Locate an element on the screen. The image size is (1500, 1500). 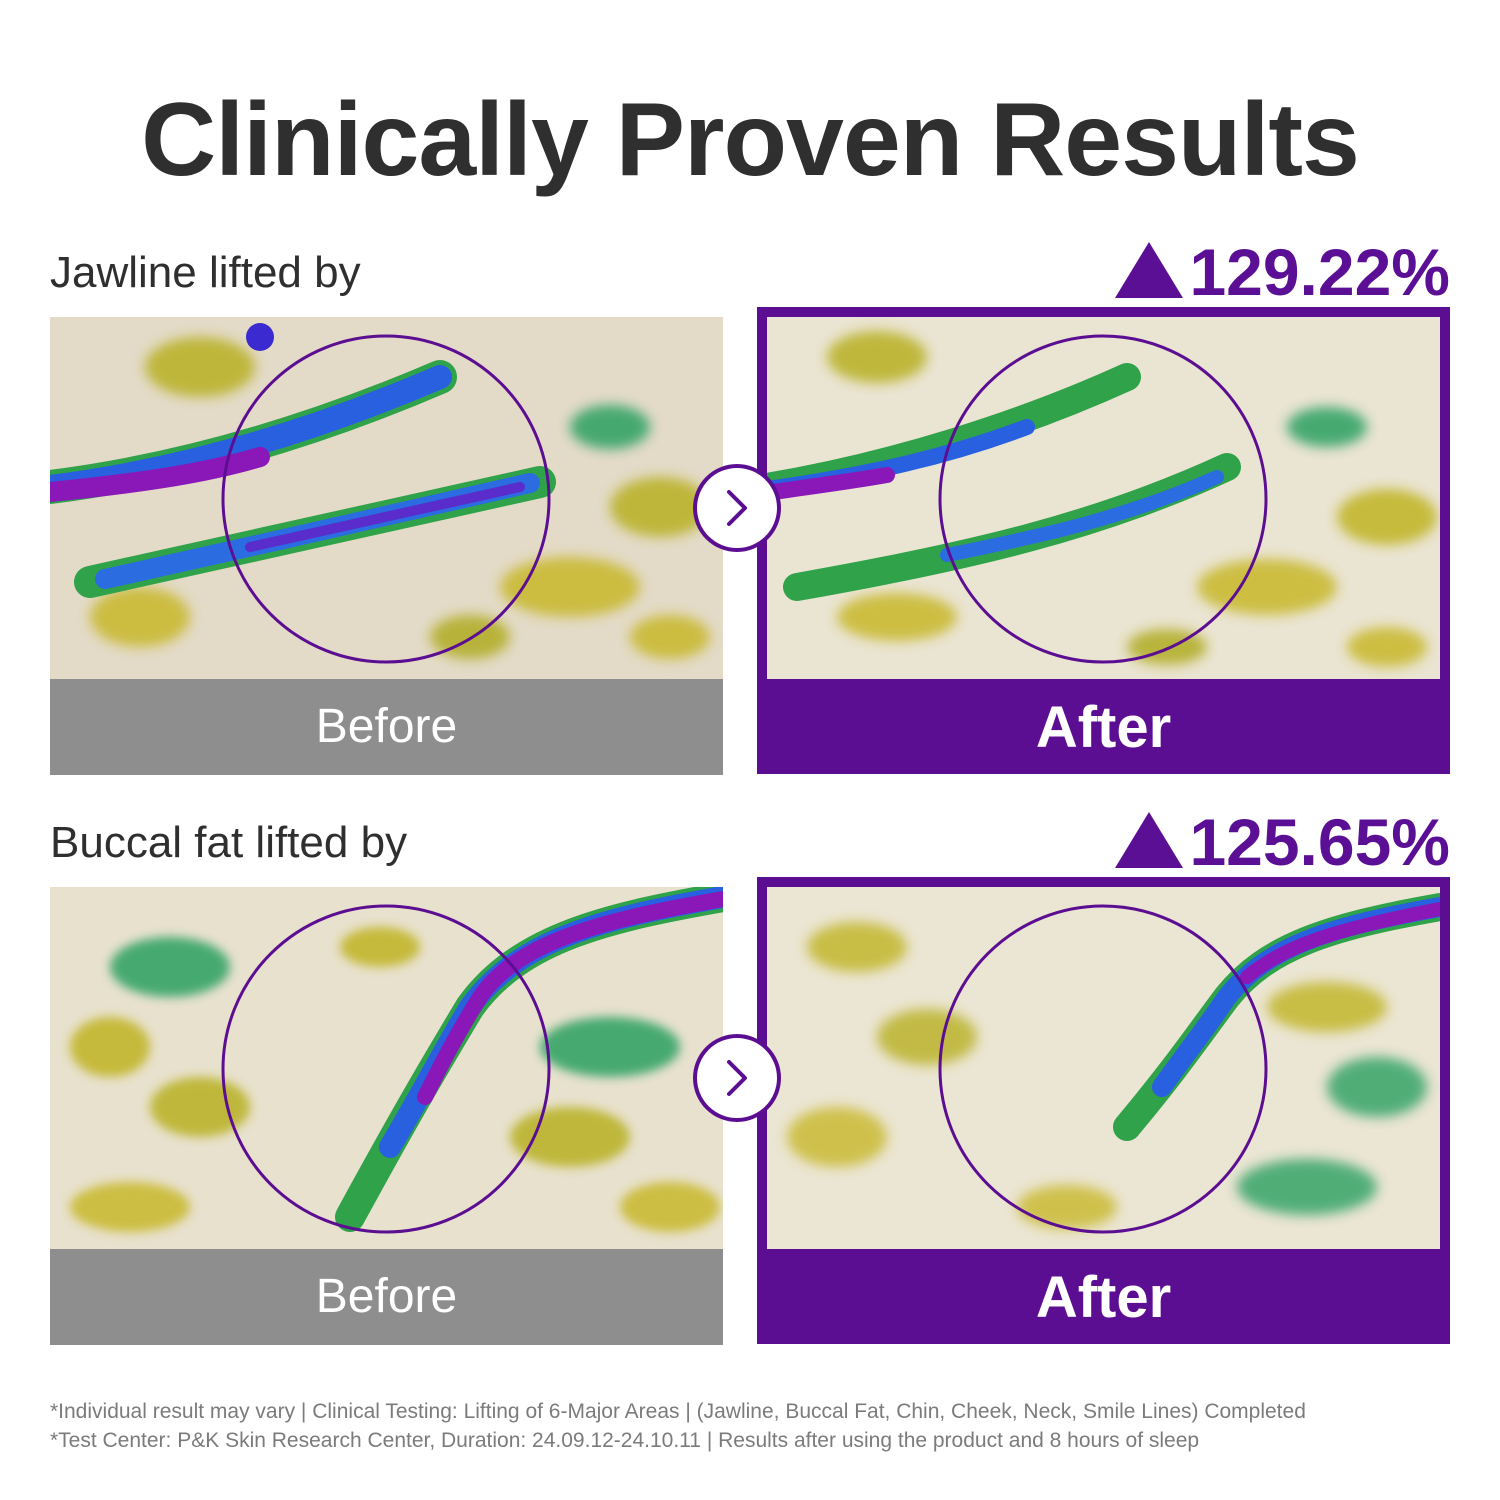
section-label: Jawline lifted by is located at coordinates (205, 272).